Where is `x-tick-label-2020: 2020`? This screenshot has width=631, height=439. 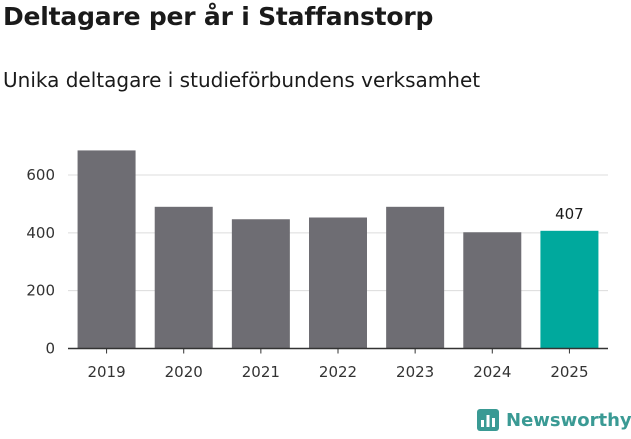
x-tick-label-2020: 2020 is located at coordinates (184, 372).